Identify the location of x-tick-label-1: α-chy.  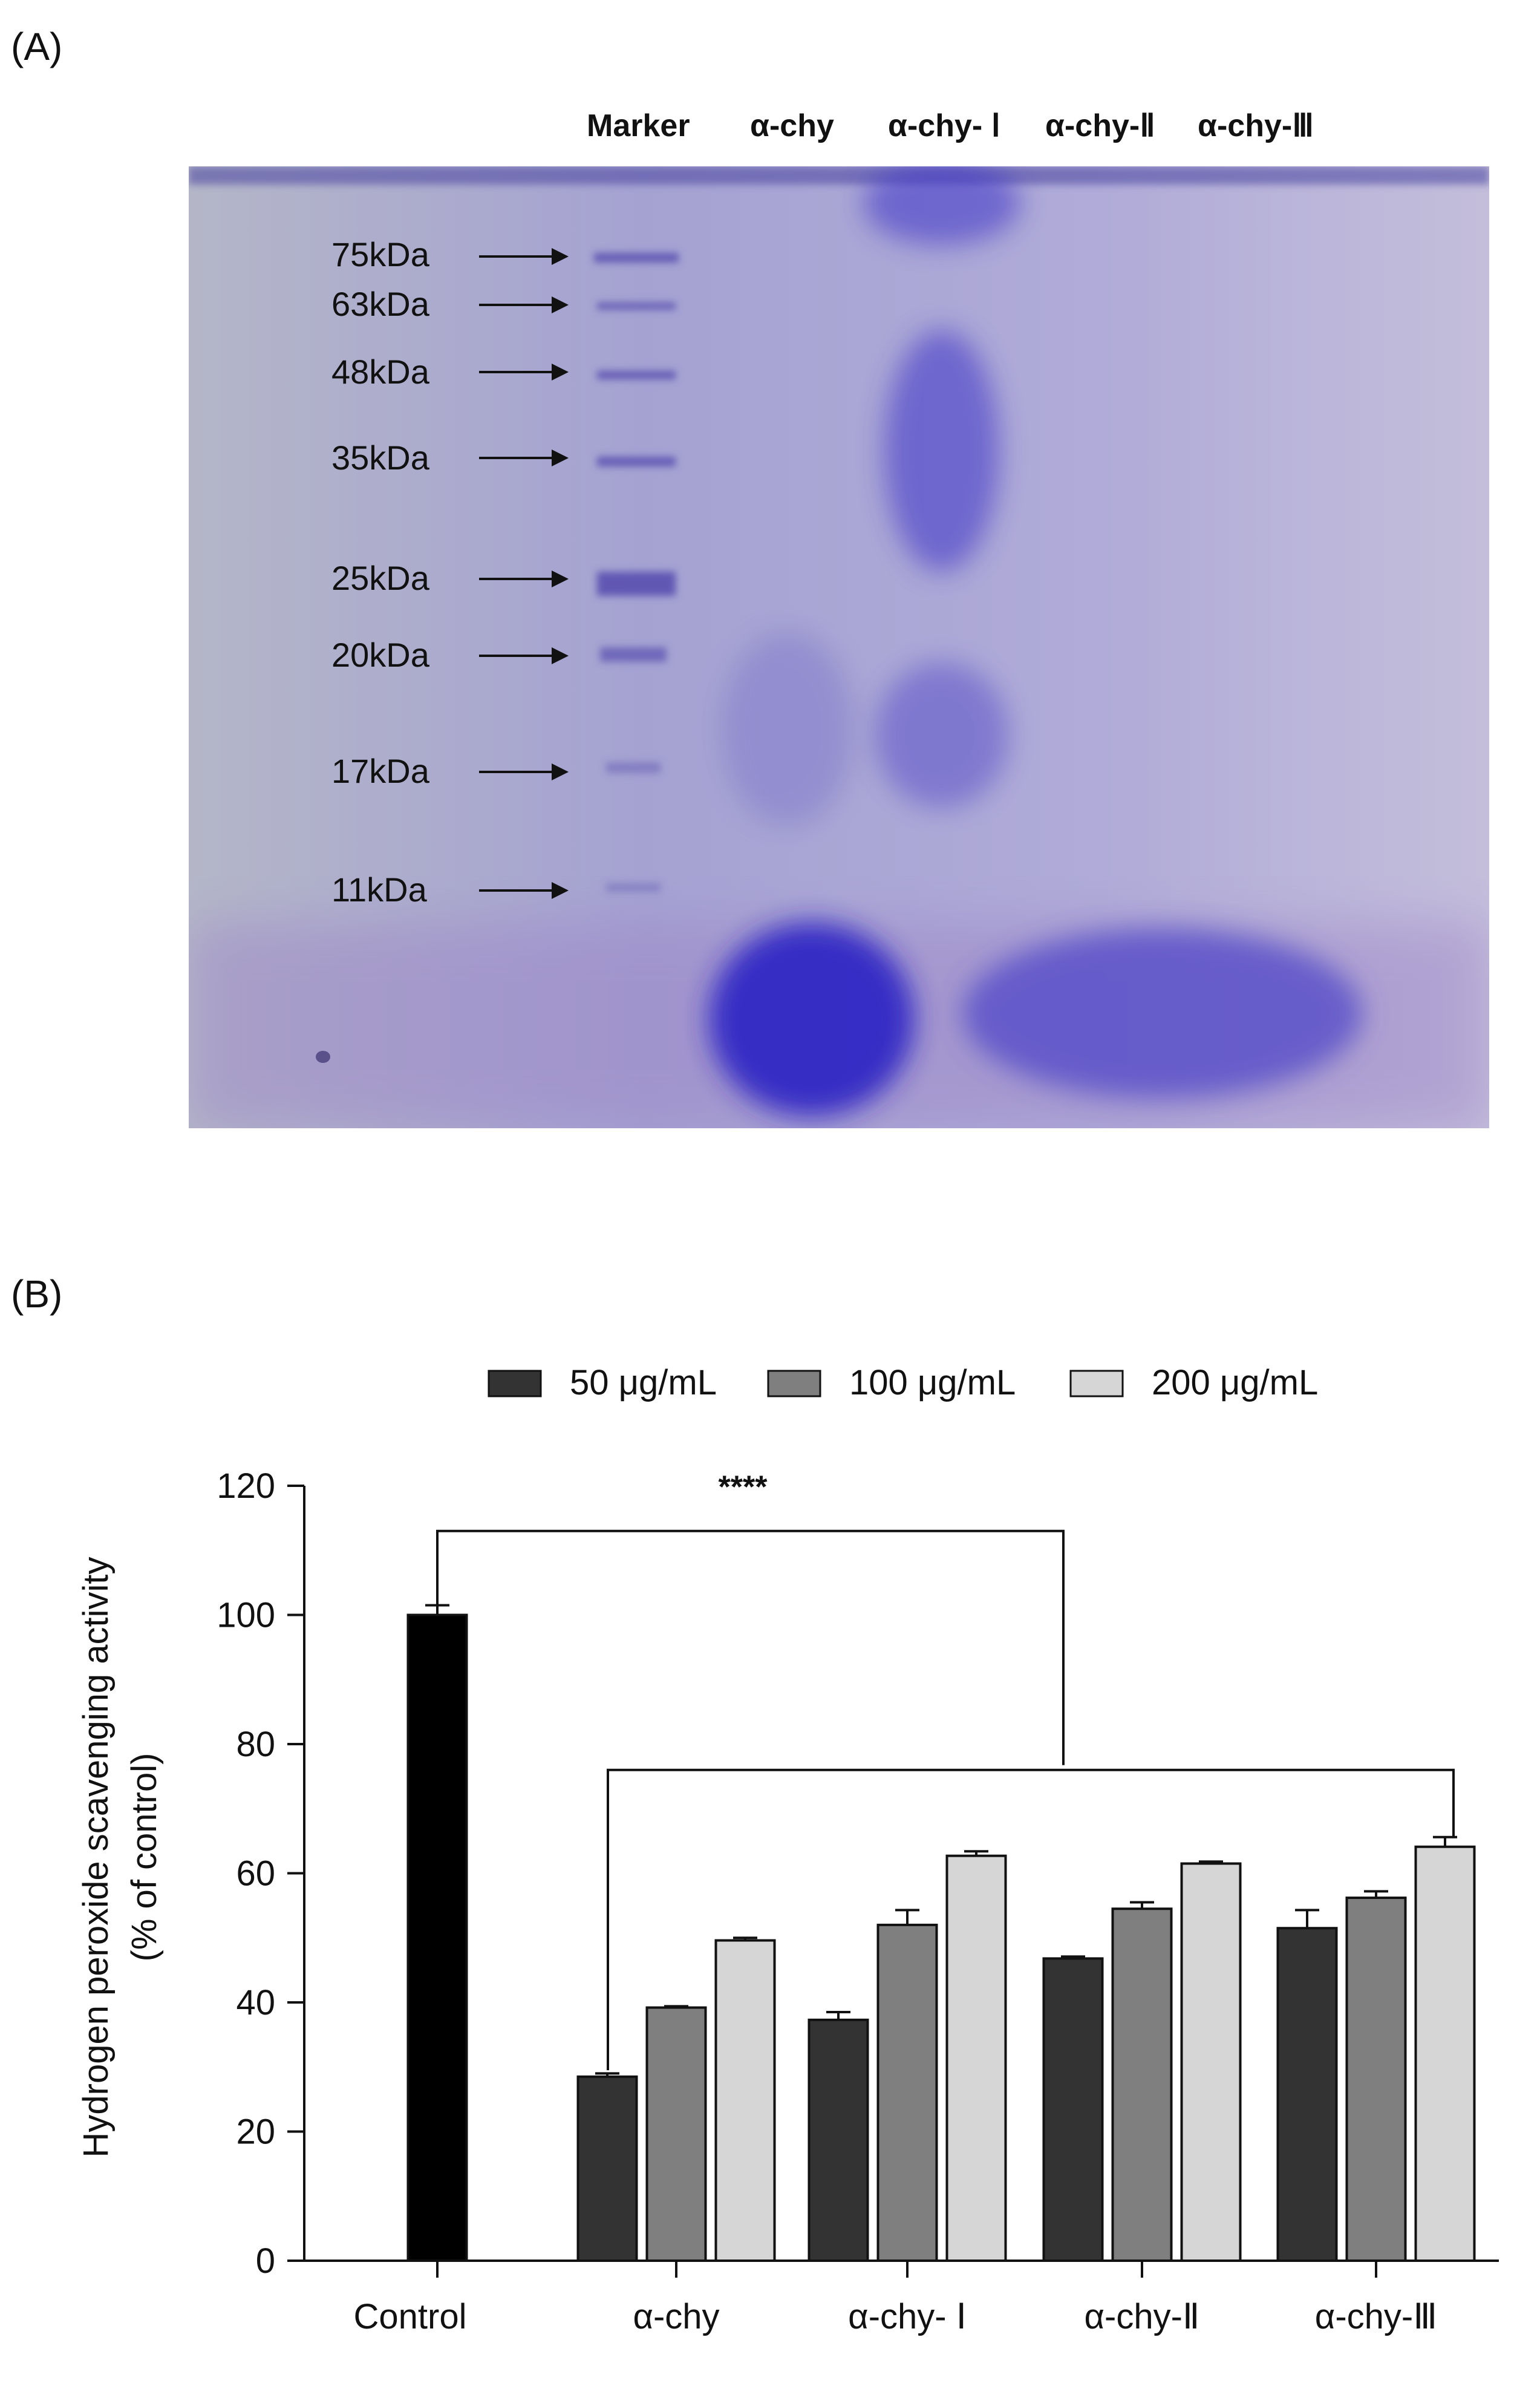
(676, 2316).